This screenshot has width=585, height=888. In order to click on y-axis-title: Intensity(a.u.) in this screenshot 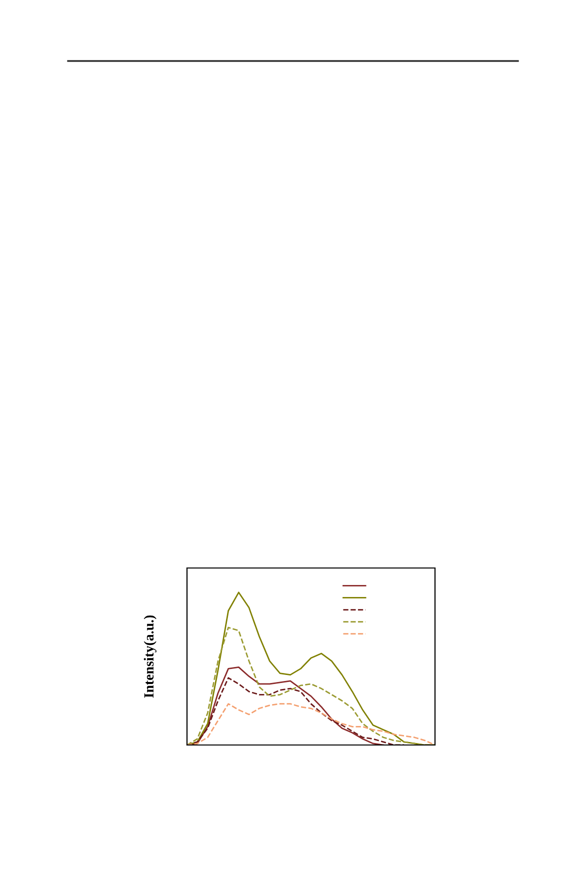, I will do `click(150, 656)`.